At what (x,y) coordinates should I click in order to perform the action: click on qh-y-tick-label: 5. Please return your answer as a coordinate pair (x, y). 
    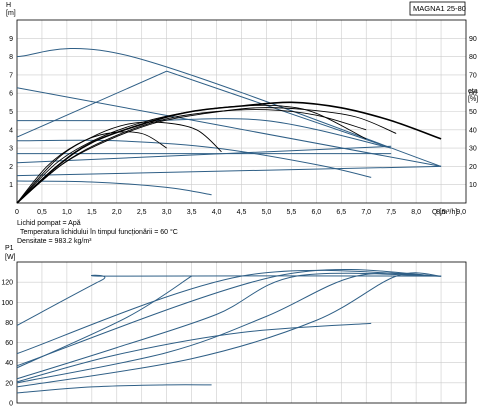
    Looking at the image, I should click on (11, 112).